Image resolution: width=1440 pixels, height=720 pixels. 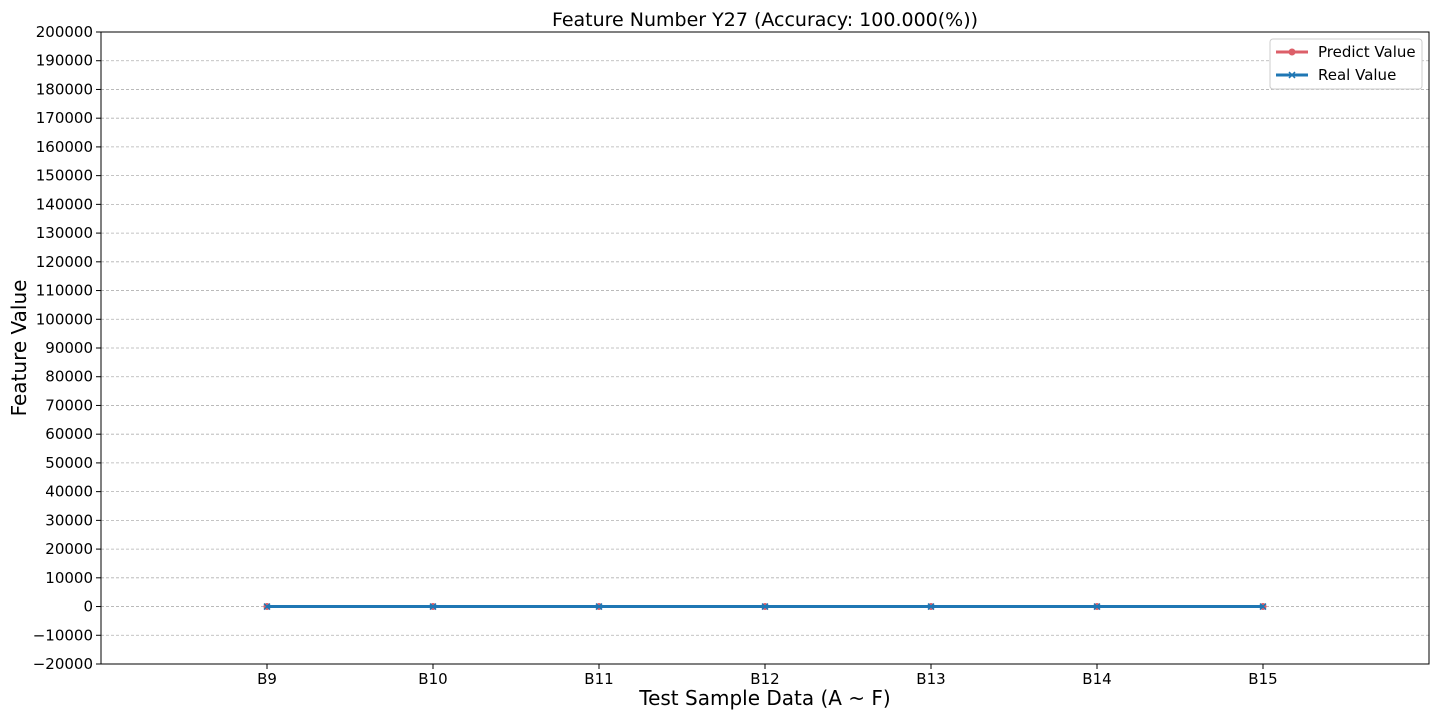 What do you see at coordinates (64, 233) in the screenshot?
I see `y-tick-label: 130000` at bounding box center [64, 233].